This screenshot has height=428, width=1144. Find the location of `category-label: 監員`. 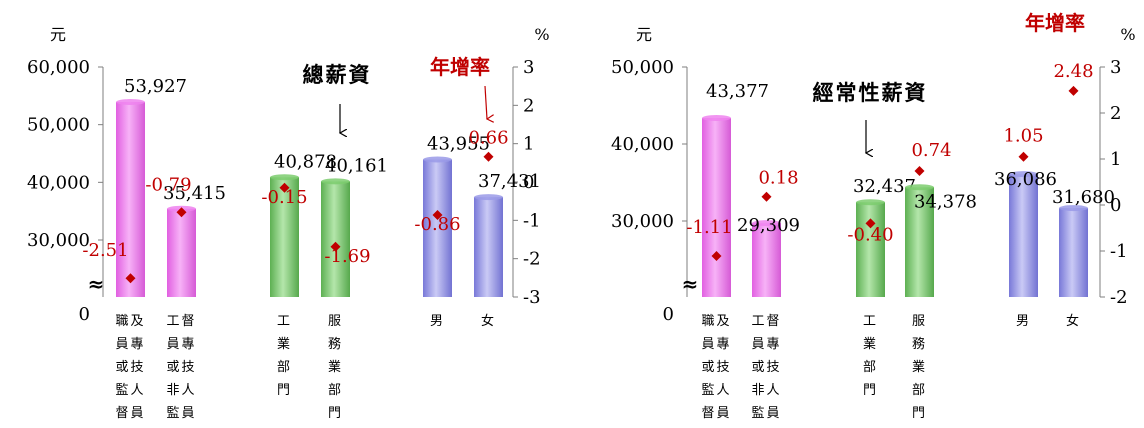

category-label: 監員 is located at coordinates (181, 413).